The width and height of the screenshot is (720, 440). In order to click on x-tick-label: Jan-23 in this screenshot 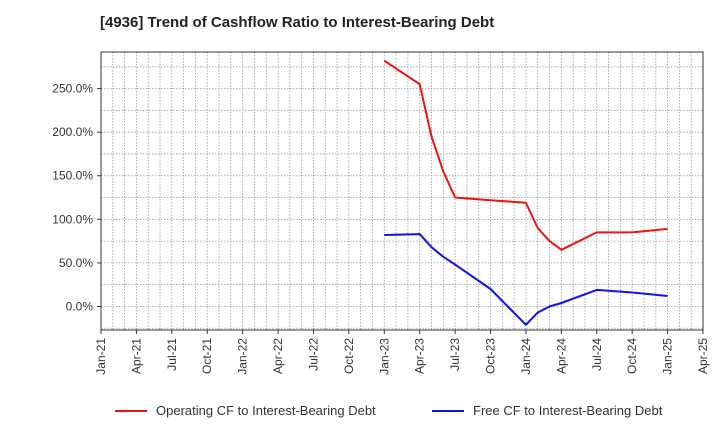, I will do `click(384, 356)`.